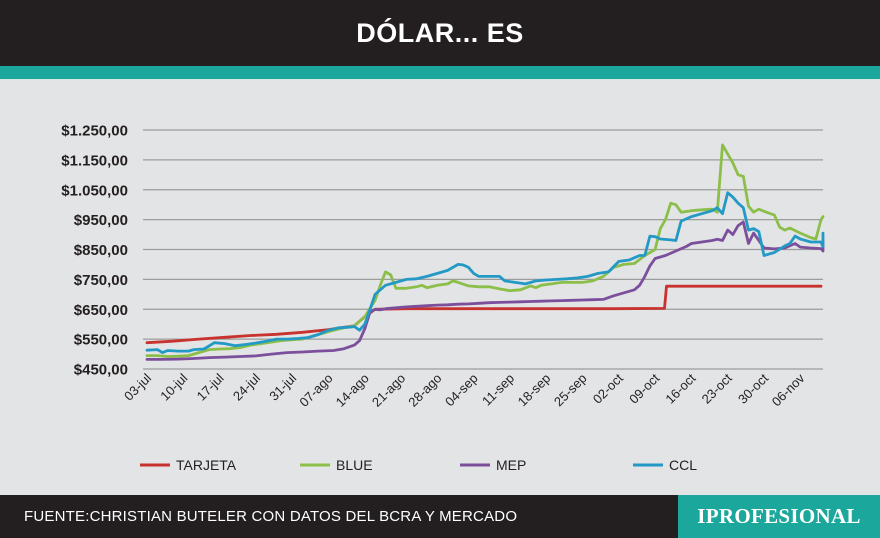 The width and height of the screenshot is (880, 538). Describe the element at coordinates (101, 250) in the screenshot. I see `y-tick-label: $850,00` at that location.